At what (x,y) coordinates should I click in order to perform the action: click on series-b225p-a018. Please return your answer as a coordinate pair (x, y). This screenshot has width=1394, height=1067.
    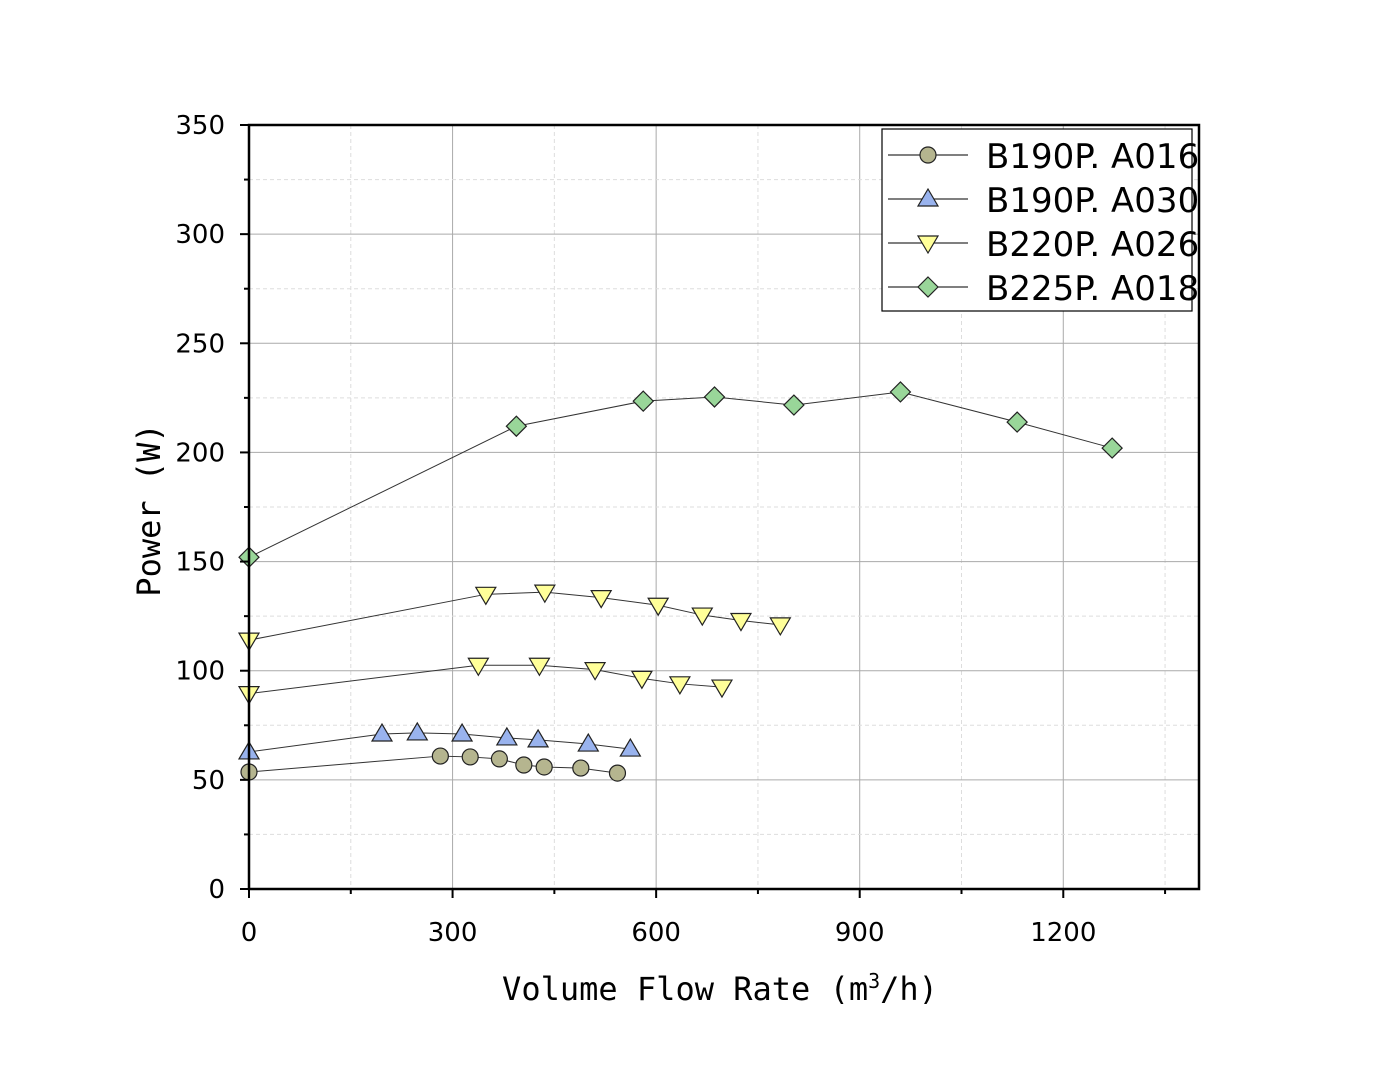
    Looking at the image, I should click on (680, 475).